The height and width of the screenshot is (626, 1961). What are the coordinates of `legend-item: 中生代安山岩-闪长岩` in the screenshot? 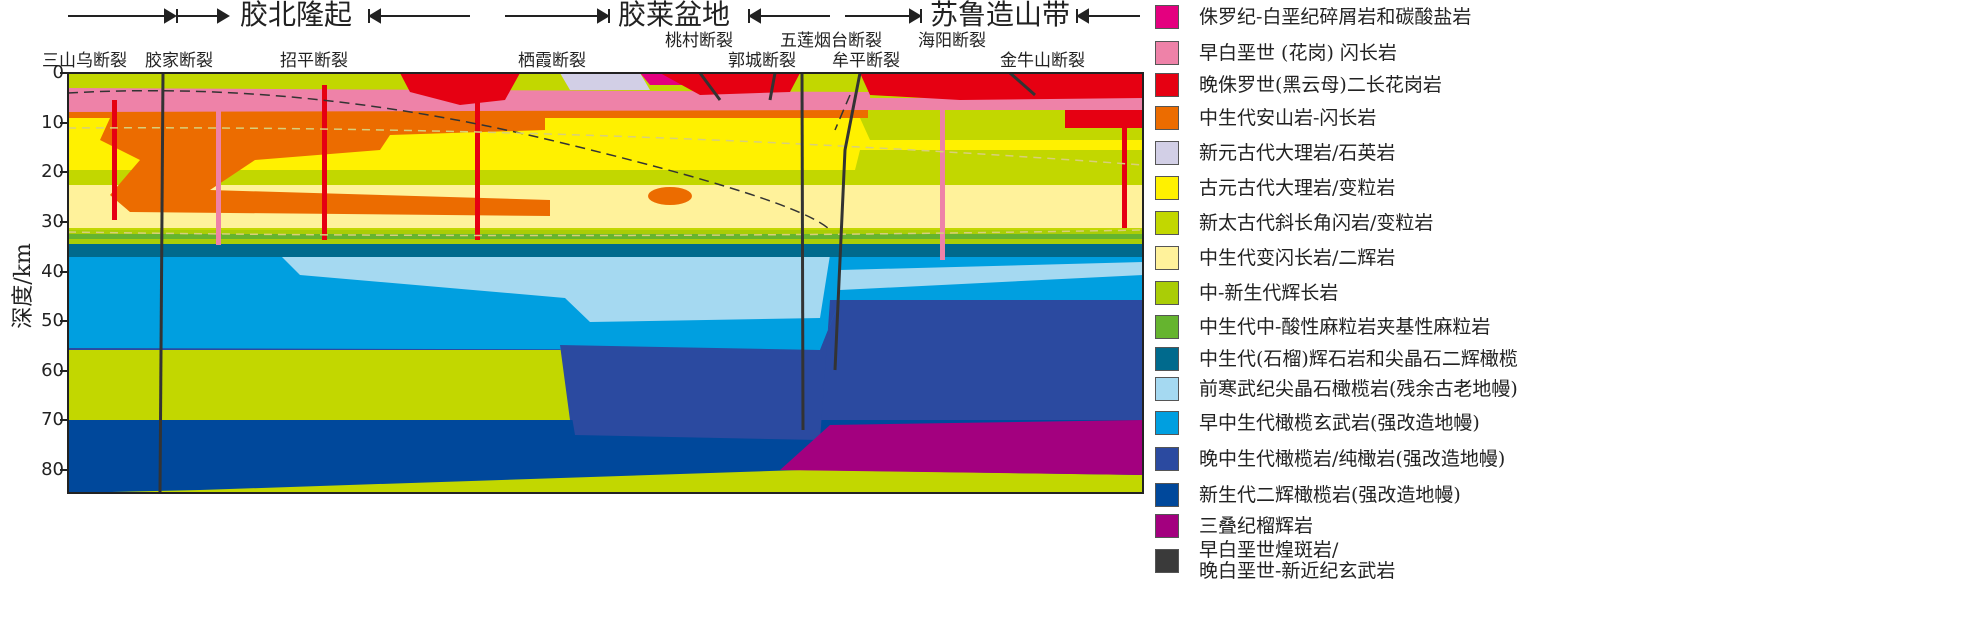 It's located at (1265, 118).